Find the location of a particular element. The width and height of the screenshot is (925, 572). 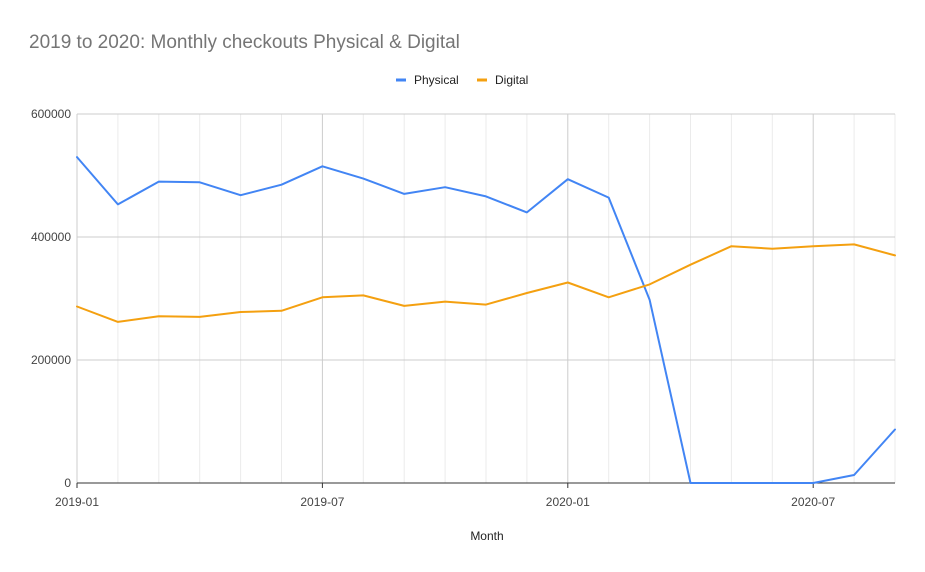

x-tick-label: 2020-07 is located at coordinates (813, 502).